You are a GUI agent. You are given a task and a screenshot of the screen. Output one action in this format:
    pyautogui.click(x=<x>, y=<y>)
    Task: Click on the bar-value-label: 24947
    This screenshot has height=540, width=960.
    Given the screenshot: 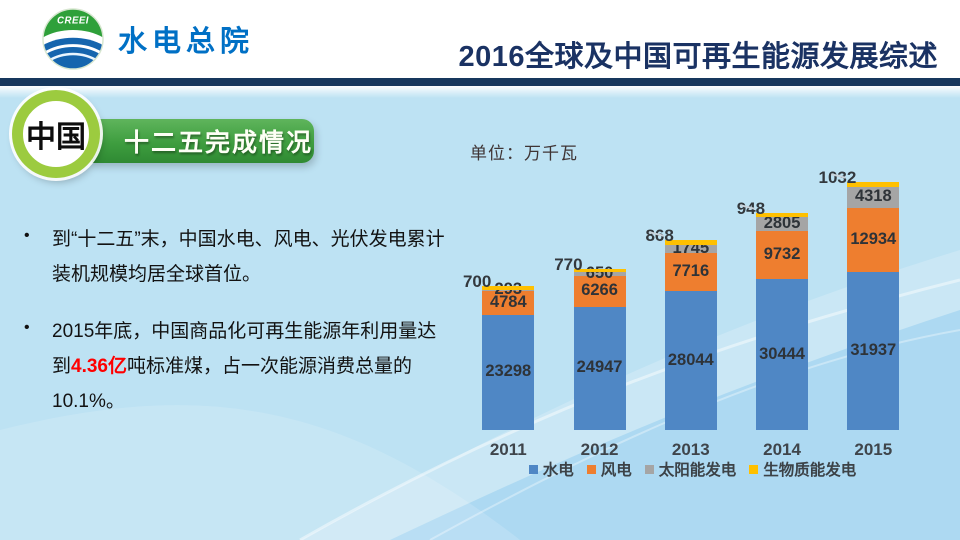 What is the action you would take?
    pyautogui.click(x=599, y=367)
    